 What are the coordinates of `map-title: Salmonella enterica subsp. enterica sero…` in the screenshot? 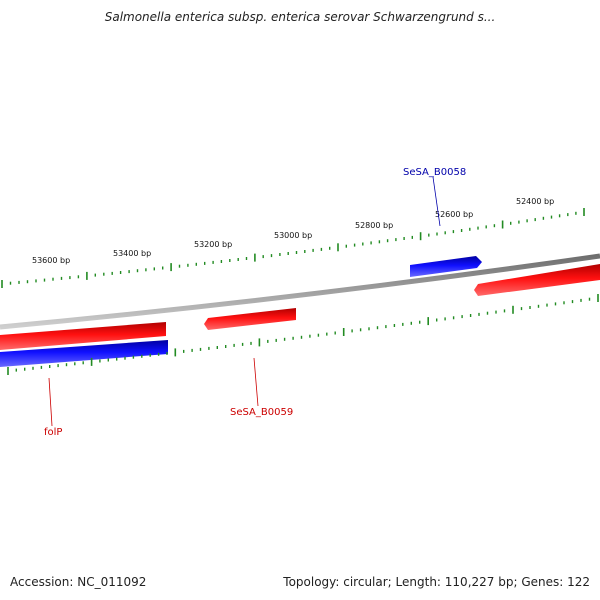 It's located at (300, 17).